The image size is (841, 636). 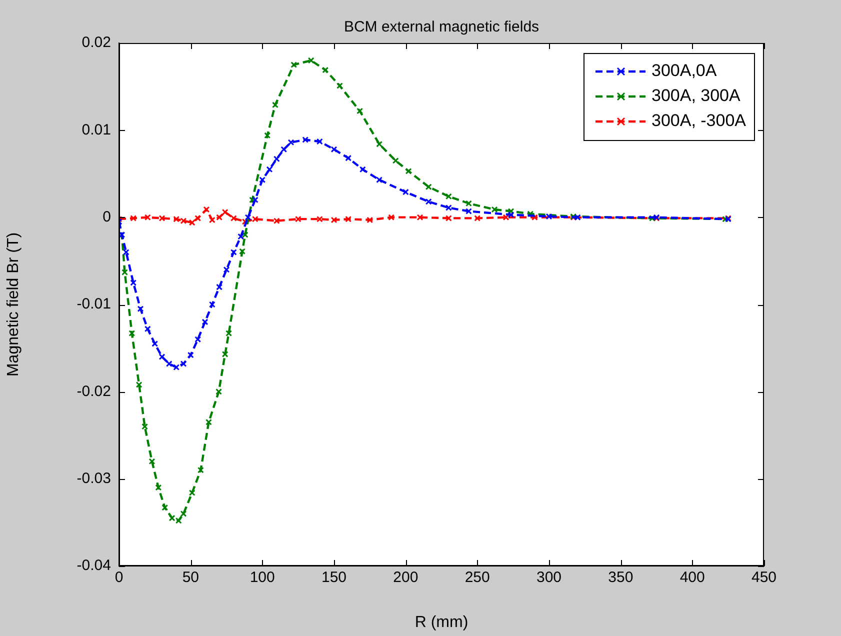 I want to click on x-tick-label: 250, so click(x=477, y=577).